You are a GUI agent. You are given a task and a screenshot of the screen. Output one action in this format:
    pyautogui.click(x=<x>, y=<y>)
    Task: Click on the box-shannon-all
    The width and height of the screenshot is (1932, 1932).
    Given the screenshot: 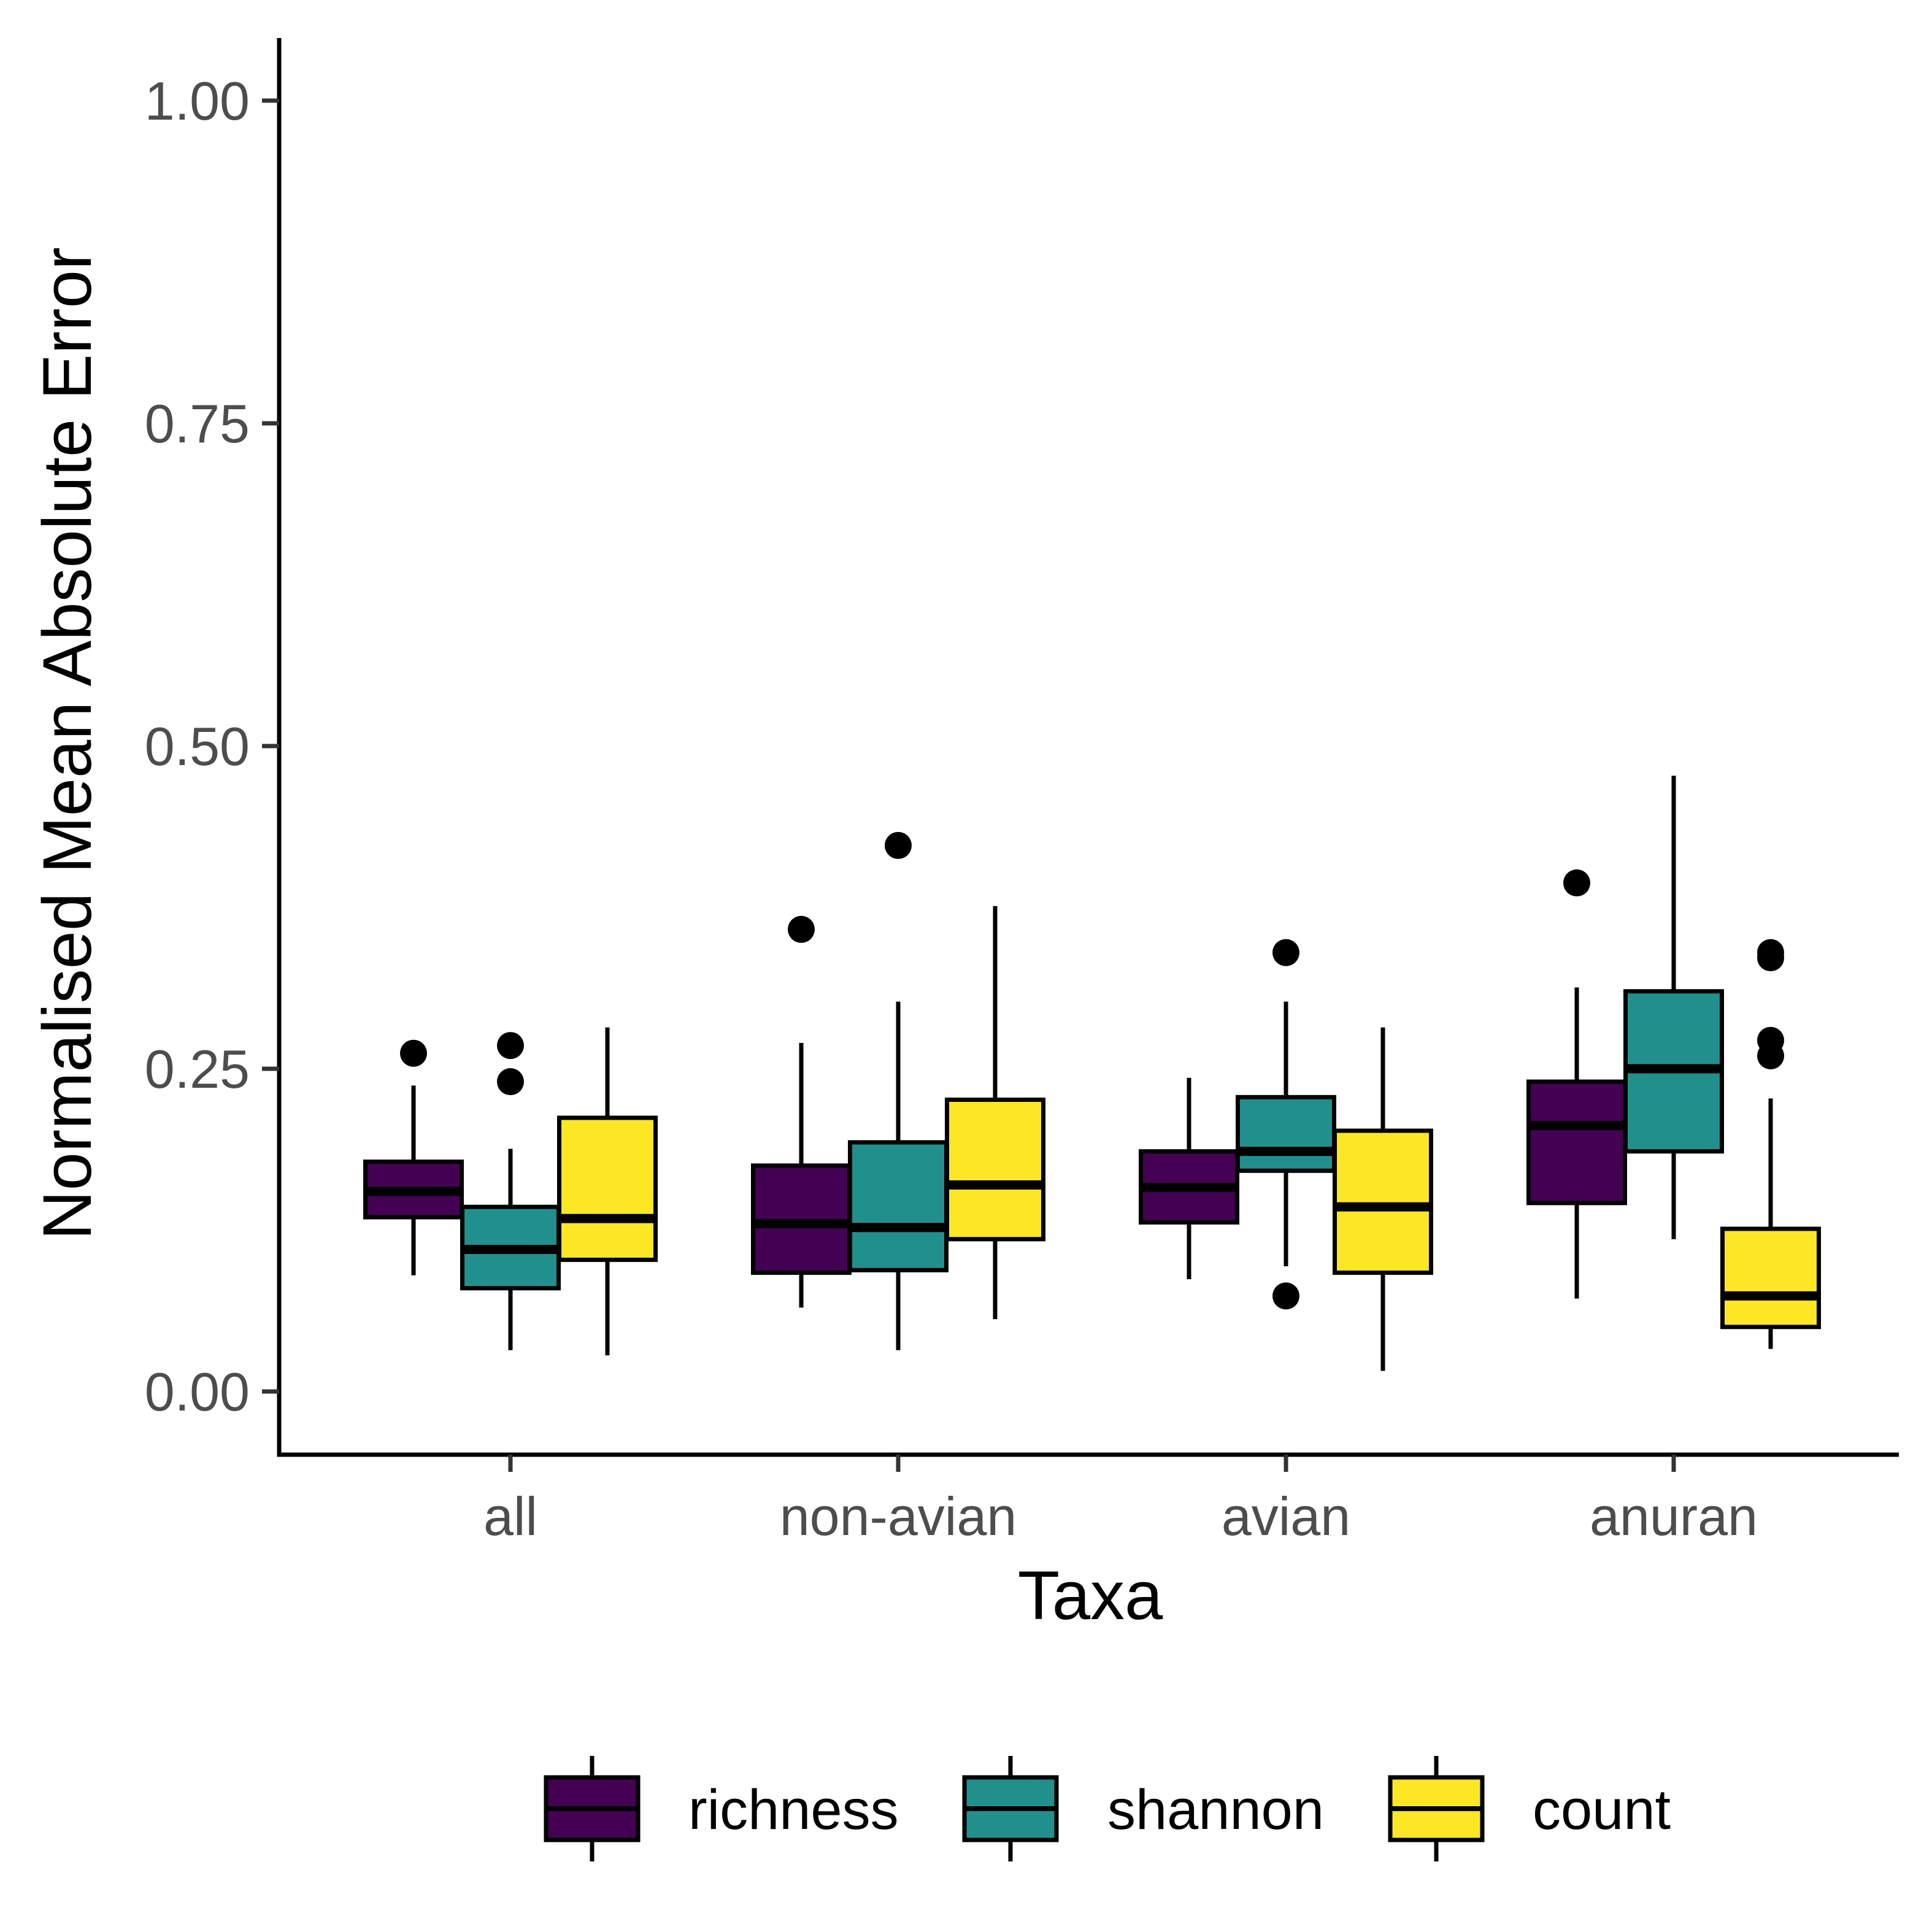 What is the action you would take?
    pyautogui.click(x=510, y=1191)
    